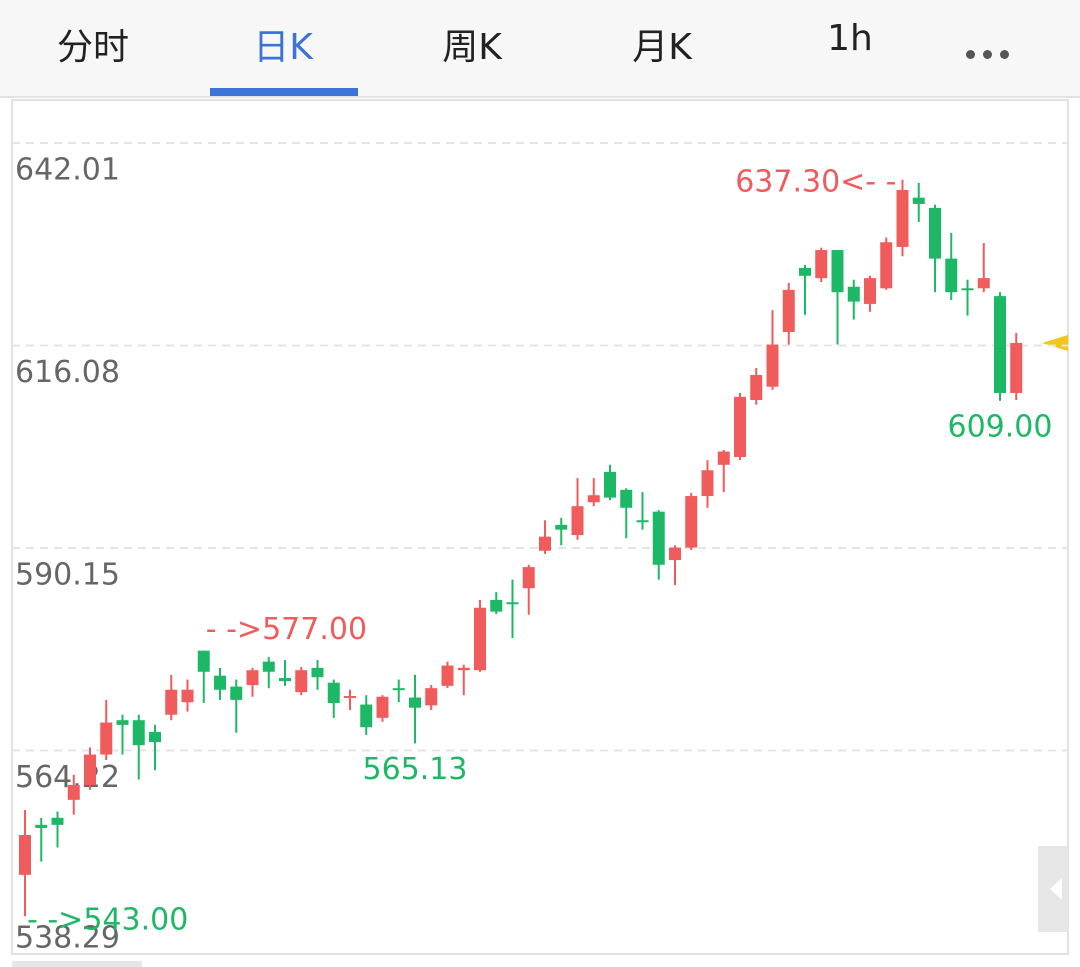 This screenshot has width=1080, height=967. What do you see at coordinates (662, 47) in the screenshot?
I see `tab: 月K` at bounding box center [662, 47].